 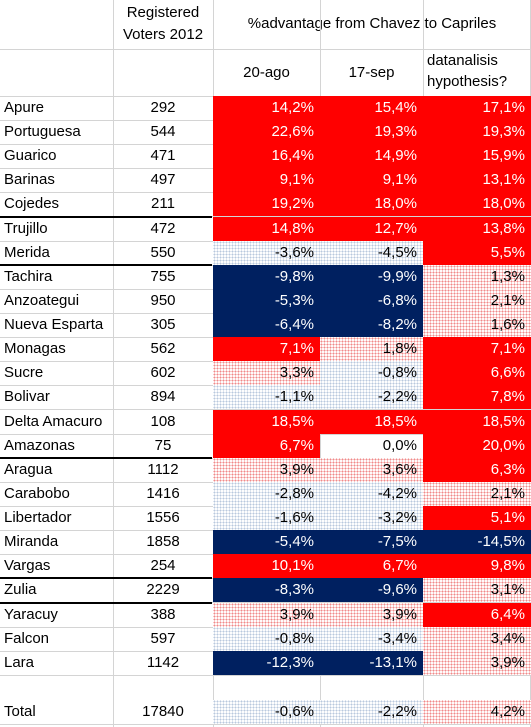 What do you see at coordinates (266, 253) in the screenshot?
I see `row-a-cell: -3,6%` at bounding box center [266, 253].